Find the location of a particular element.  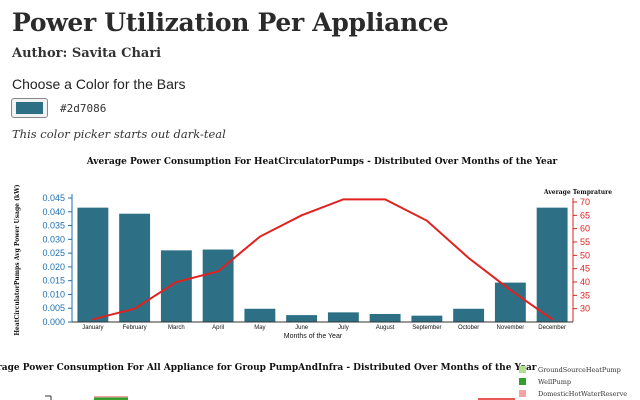

color-swatch is located at coordinates (29, 108).